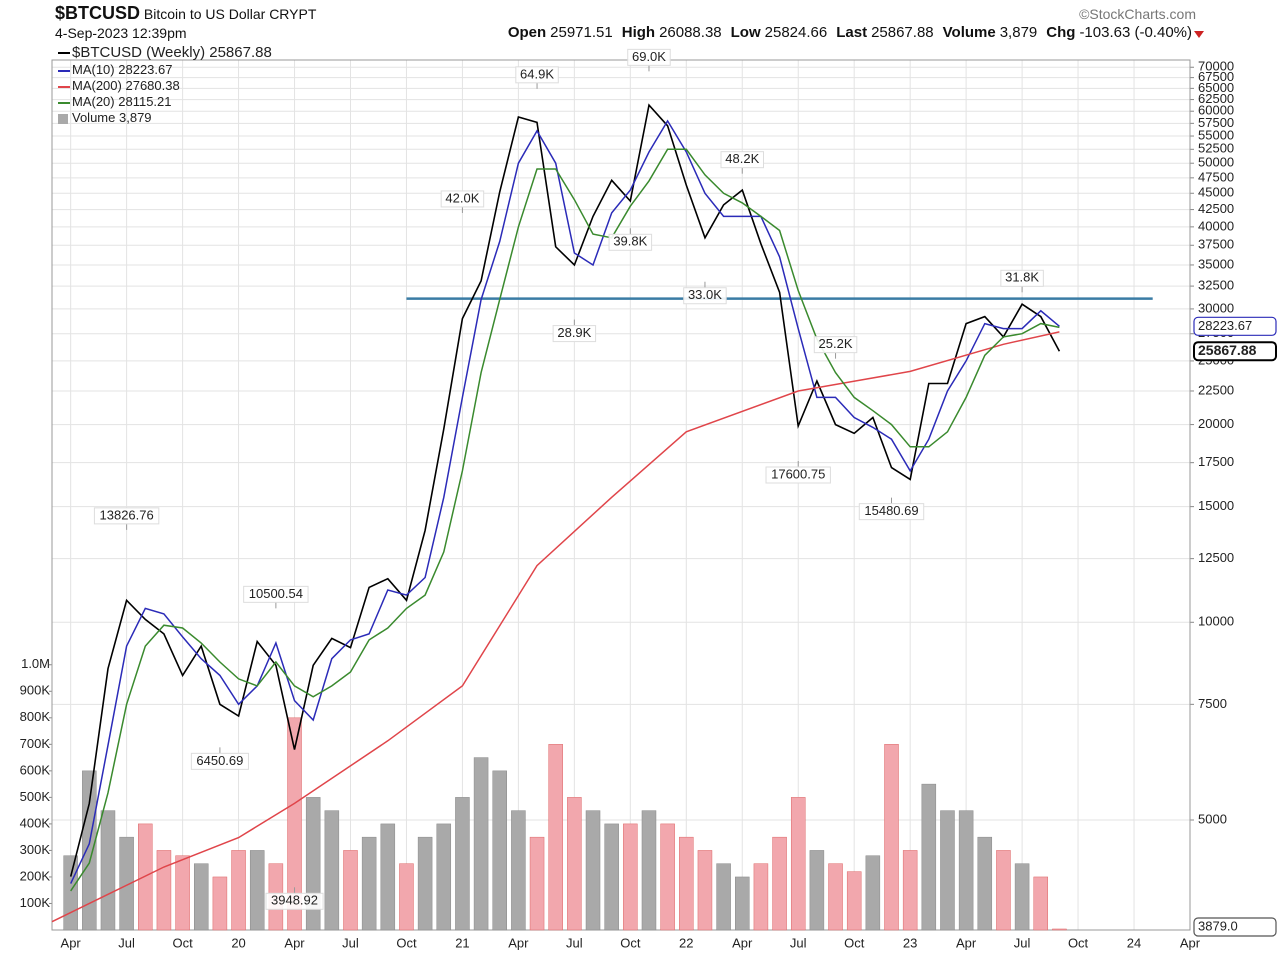 The height and width of the screenshot is (969, 1280). Describe the element at coordinates (1018, 32) in the screenshot. I see `quote-value: 3,879` at that location.